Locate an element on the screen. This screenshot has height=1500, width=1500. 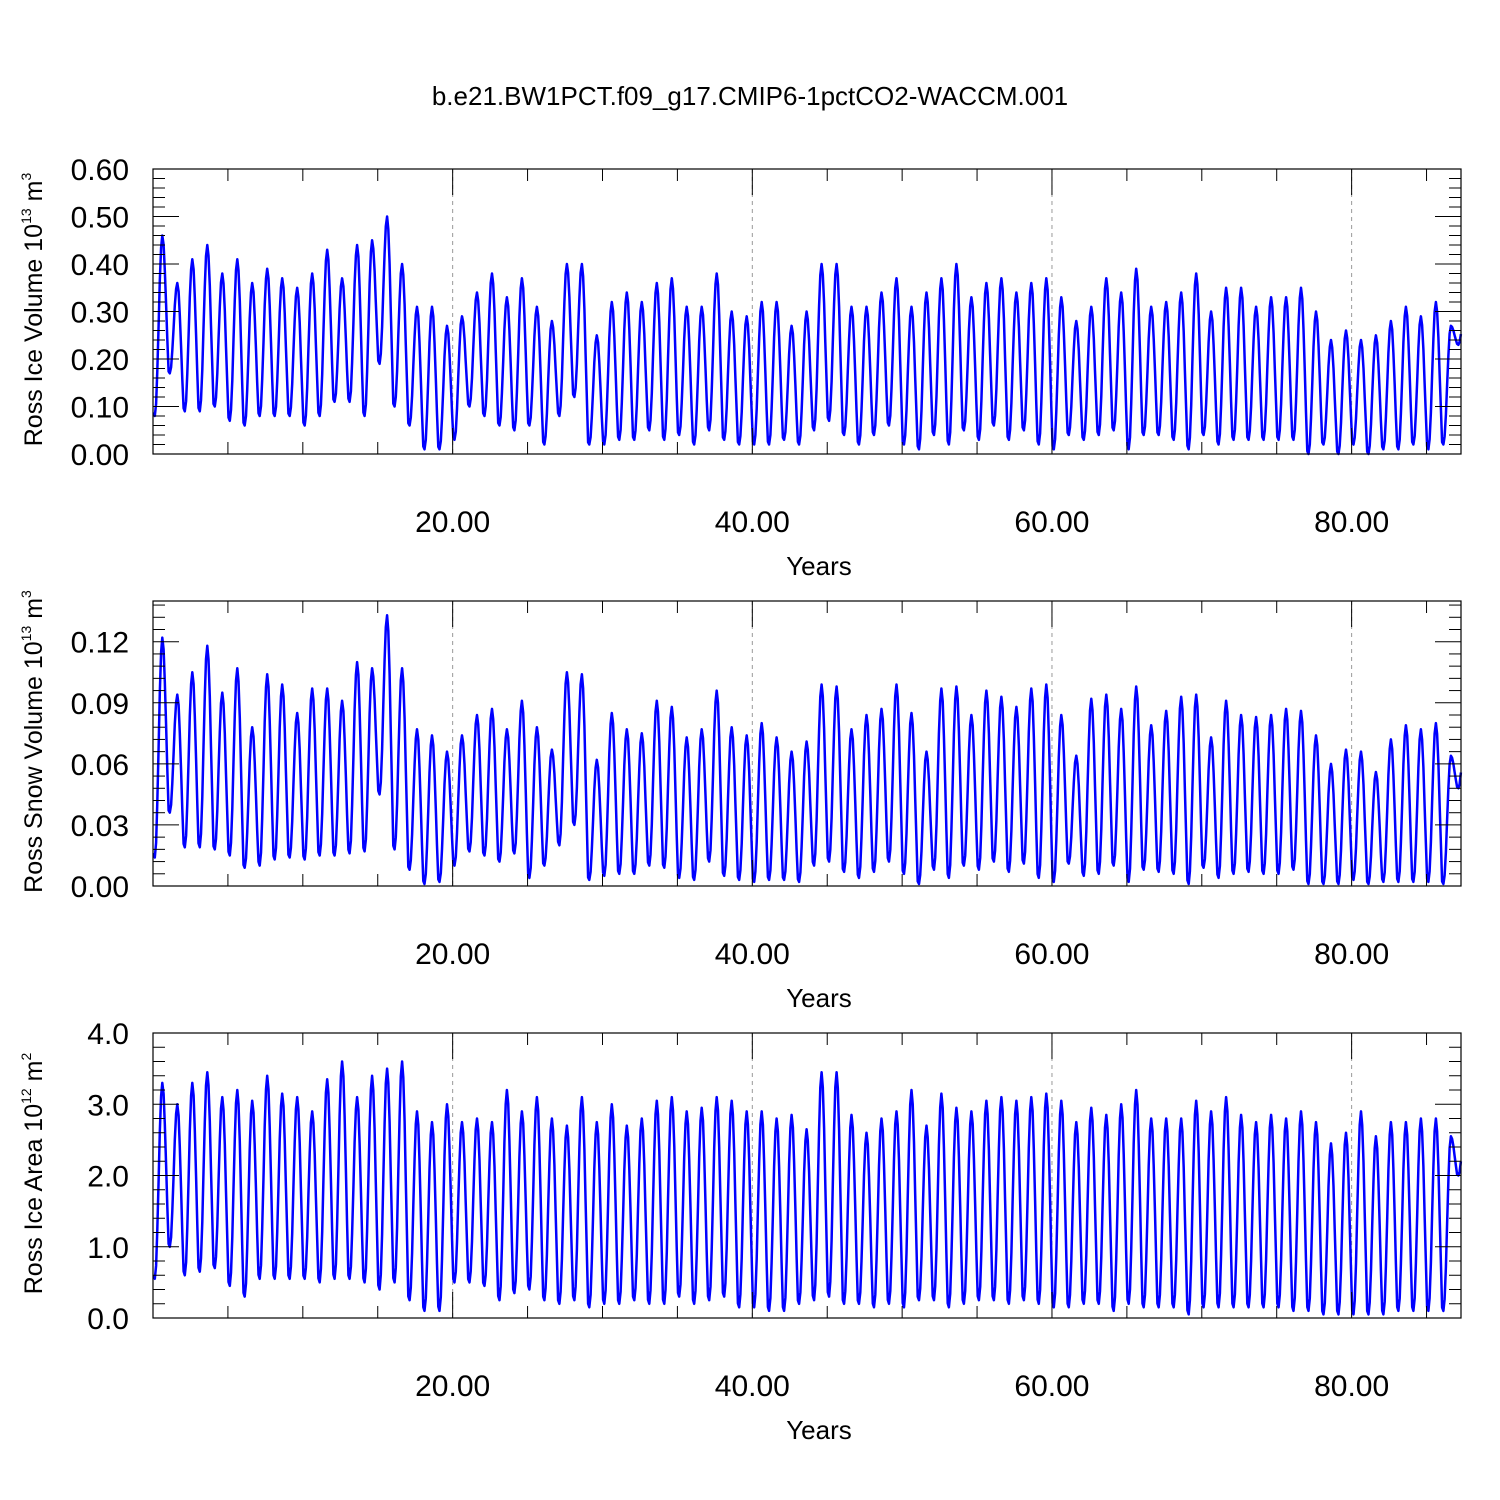
ice-volume-ytick-label: 0.50 is located at coordinates (100, 218).